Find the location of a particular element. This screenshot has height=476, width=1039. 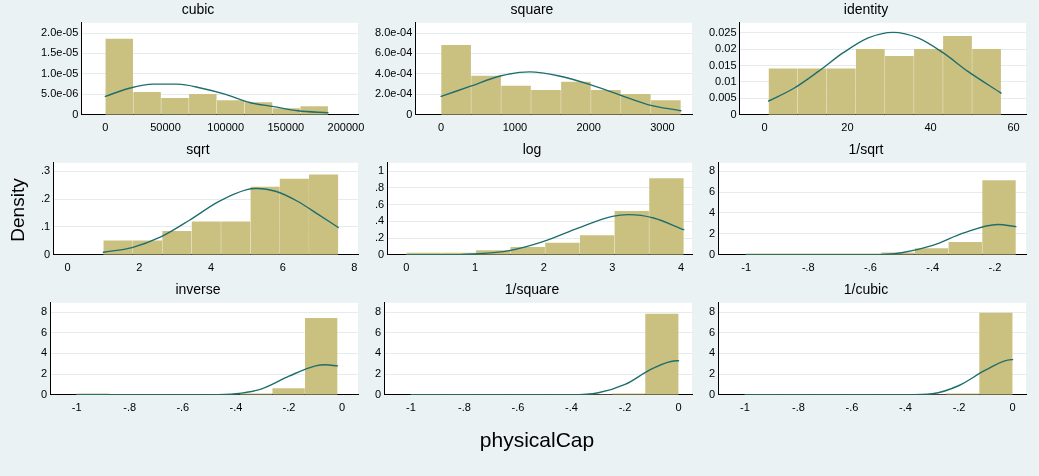

chart-title: 1/square is located at coordinates (532, 289).